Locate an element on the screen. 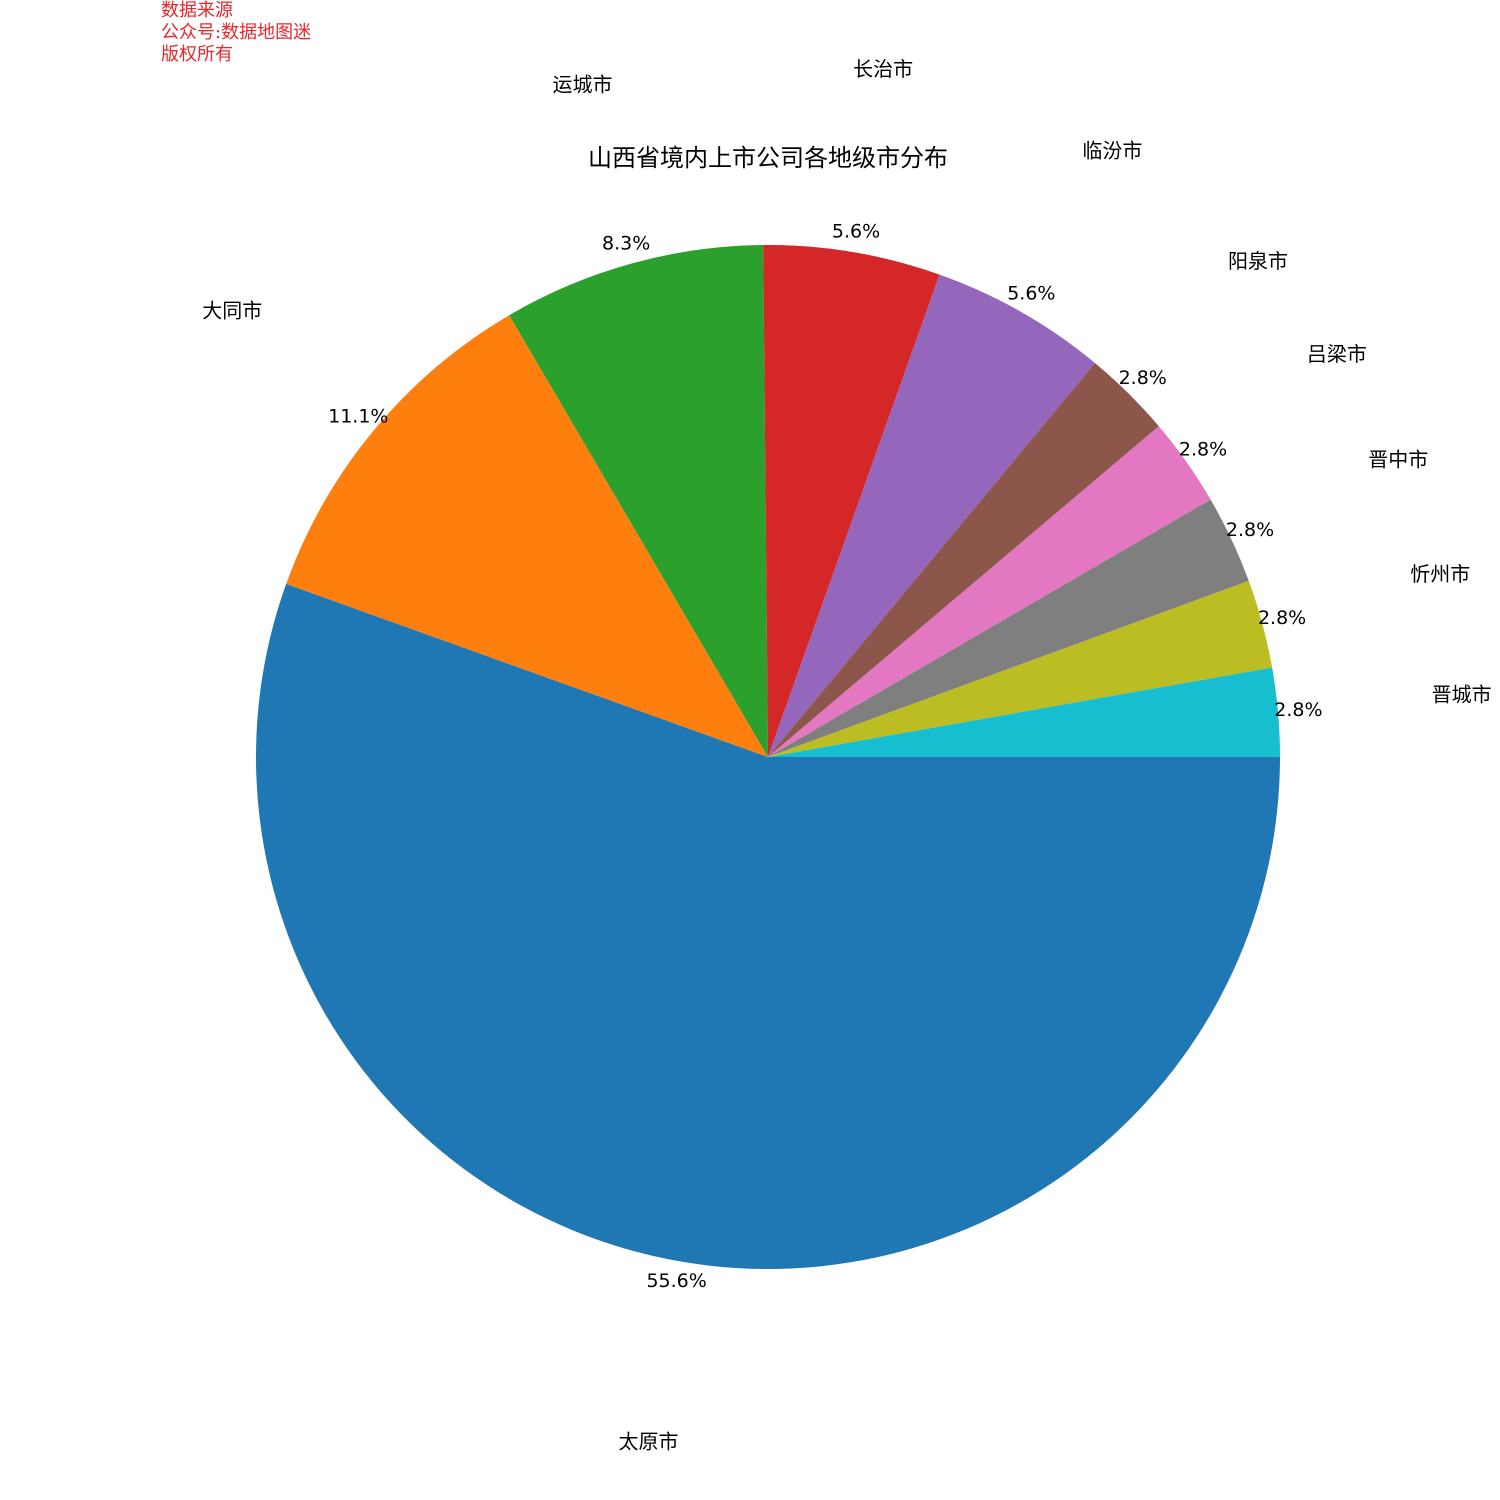  pie-category-label: 运城市 is located at coordinates (583, 84).